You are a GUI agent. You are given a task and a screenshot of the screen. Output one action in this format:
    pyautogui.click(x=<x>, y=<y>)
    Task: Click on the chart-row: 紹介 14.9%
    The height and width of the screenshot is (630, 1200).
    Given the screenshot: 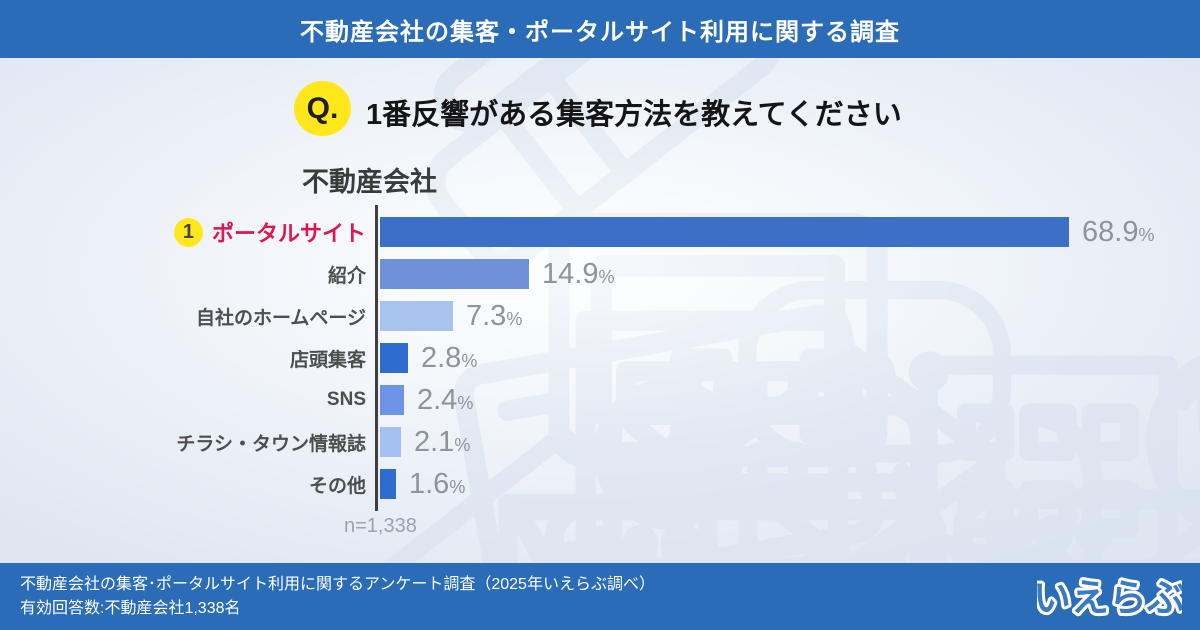 What is the action you would take?
    pyautogui.click(x=600, y=274)
    